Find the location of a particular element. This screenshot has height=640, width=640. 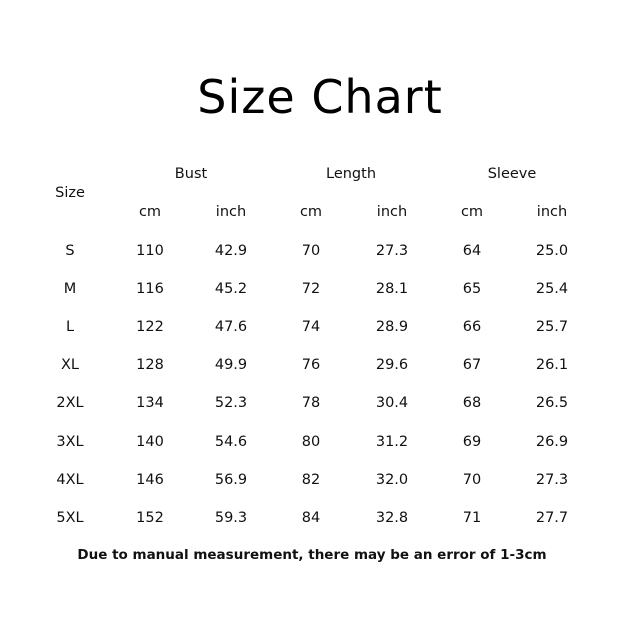

size-label: 2XL is located at coordinates (70, 403).